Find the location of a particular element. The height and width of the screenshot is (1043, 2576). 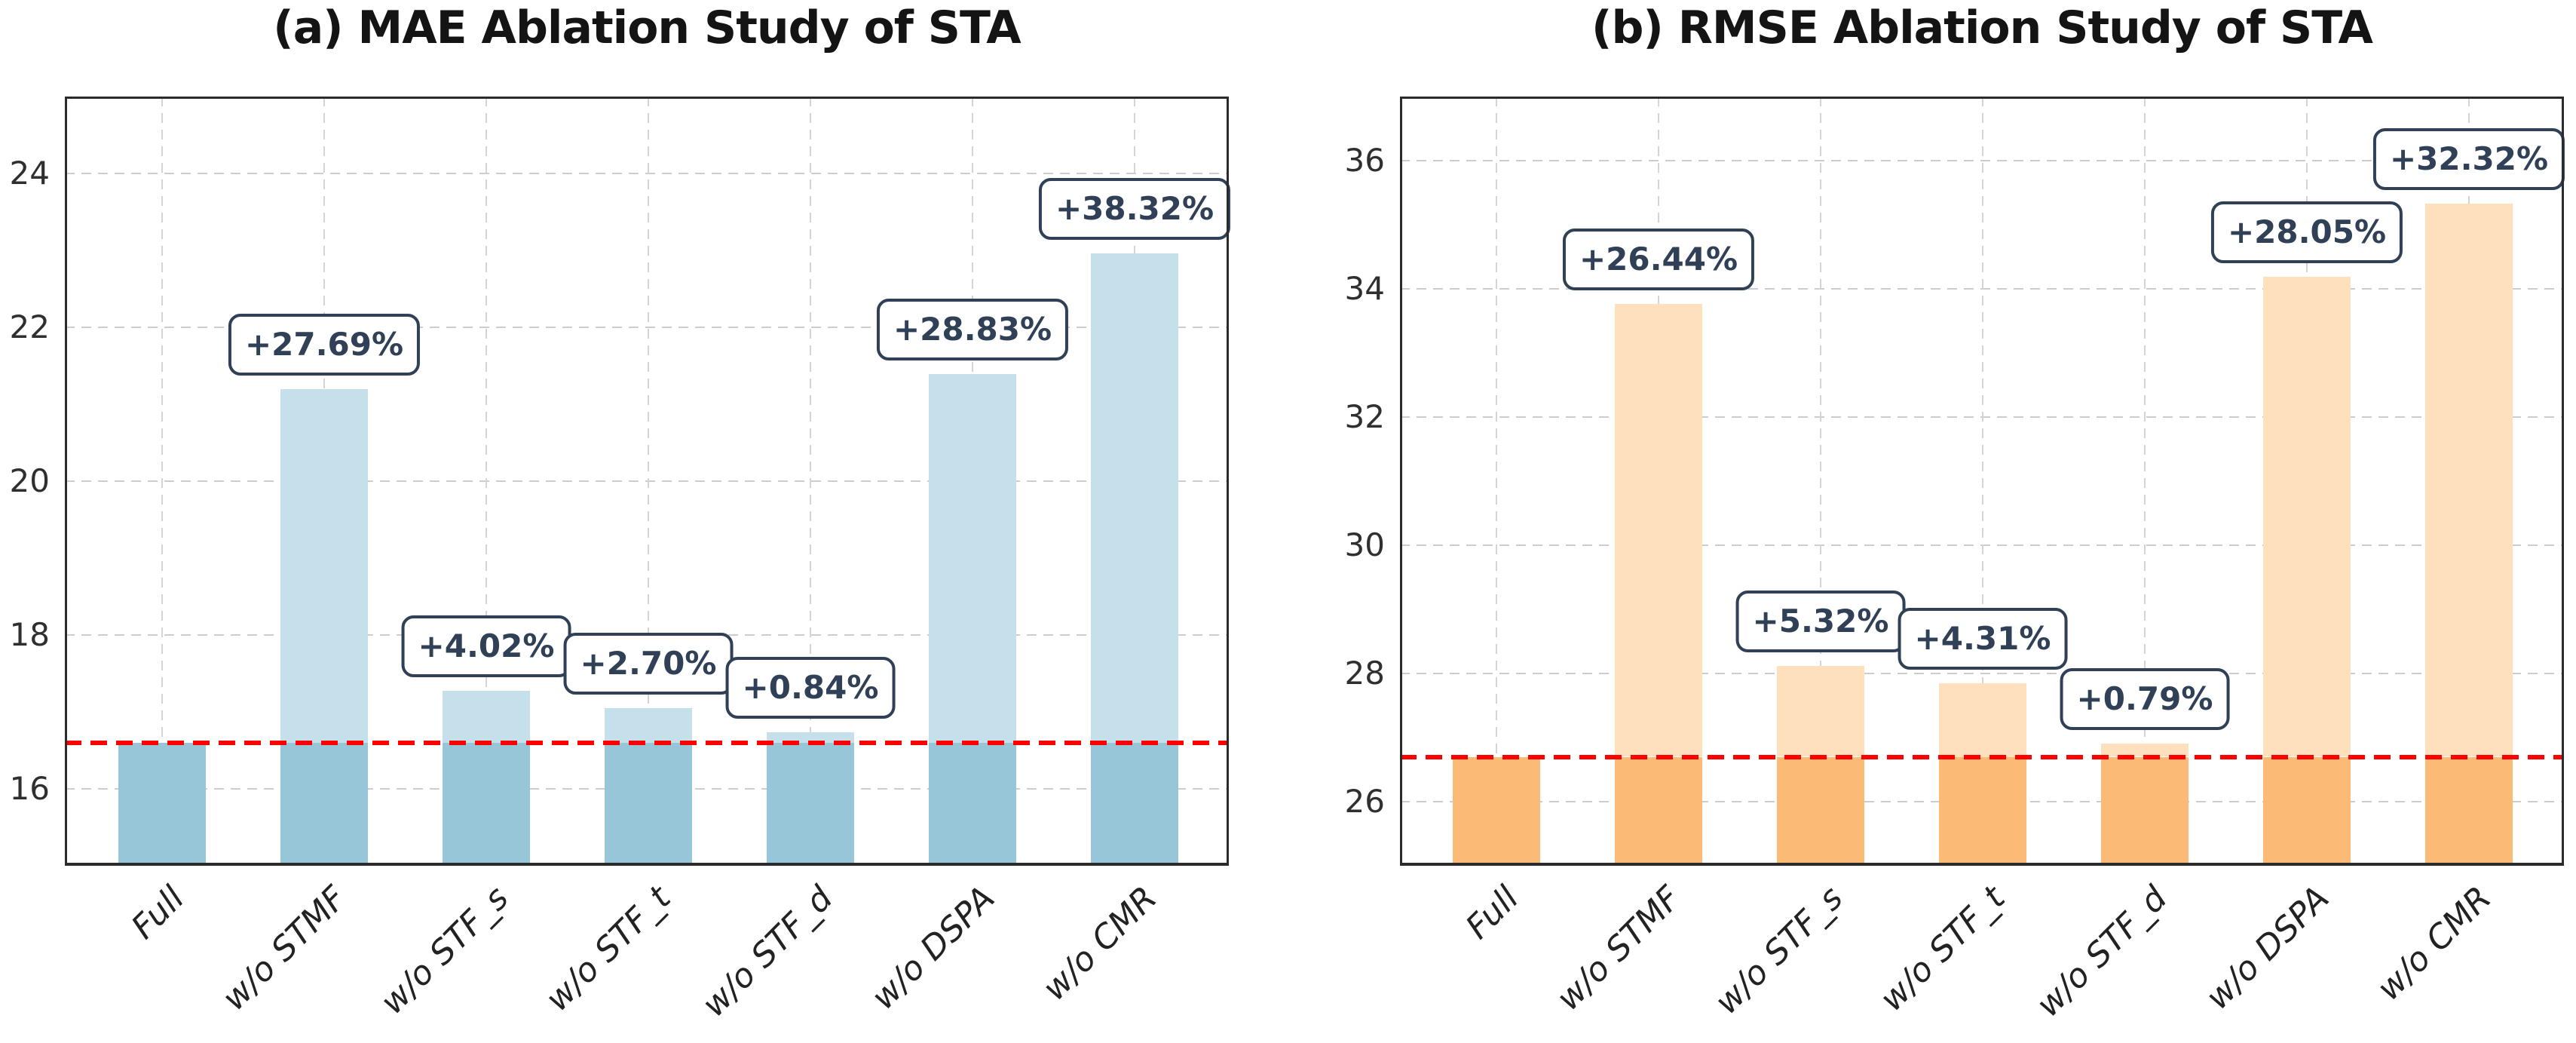

annotation-box: +28.83% is located at coordinates (972, 330).